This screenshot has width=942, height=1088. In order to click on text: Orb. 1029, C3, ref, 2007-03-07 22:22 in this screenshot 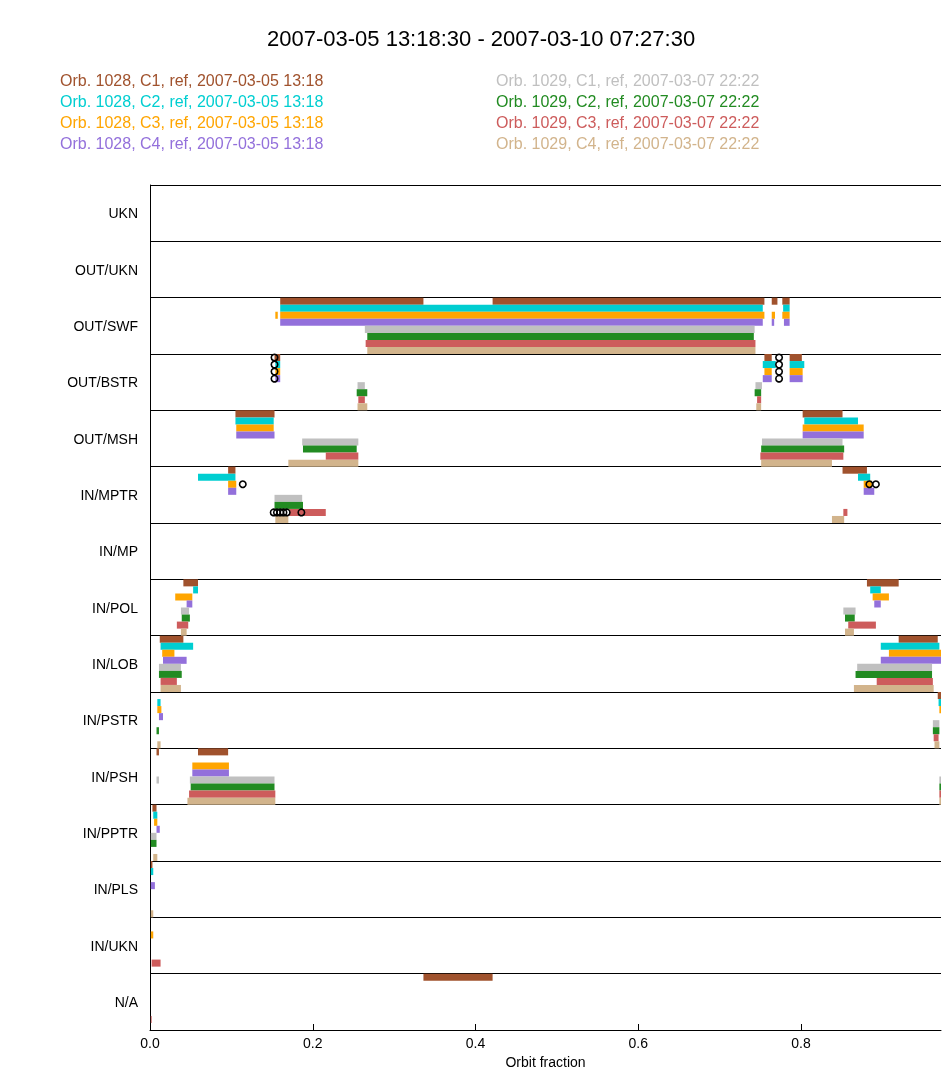, I will do `click(628, 122)`.